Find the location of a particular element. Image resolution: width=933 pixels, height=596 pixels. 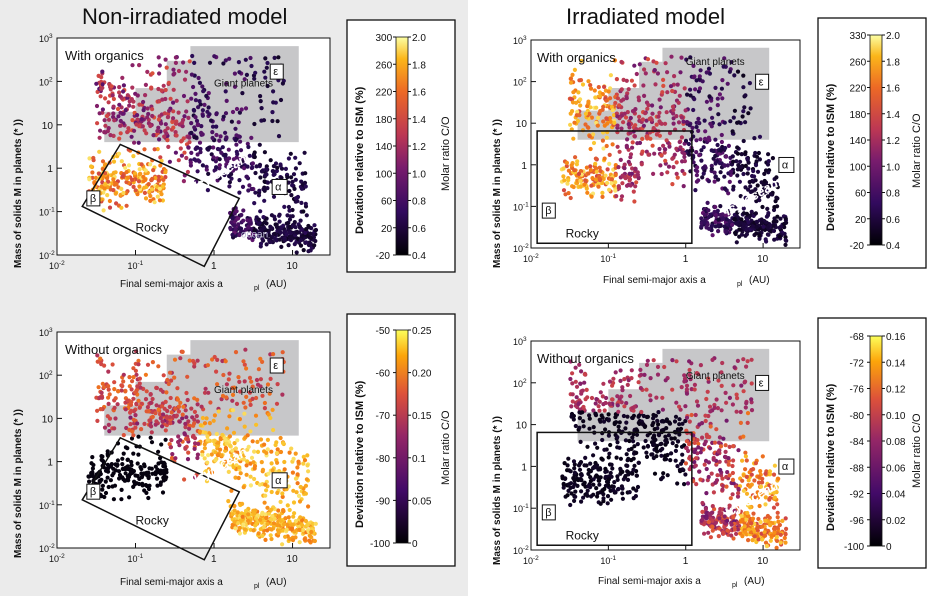

colorbar-right-tick-label: 1.4 is located at coordinates (893, 115).